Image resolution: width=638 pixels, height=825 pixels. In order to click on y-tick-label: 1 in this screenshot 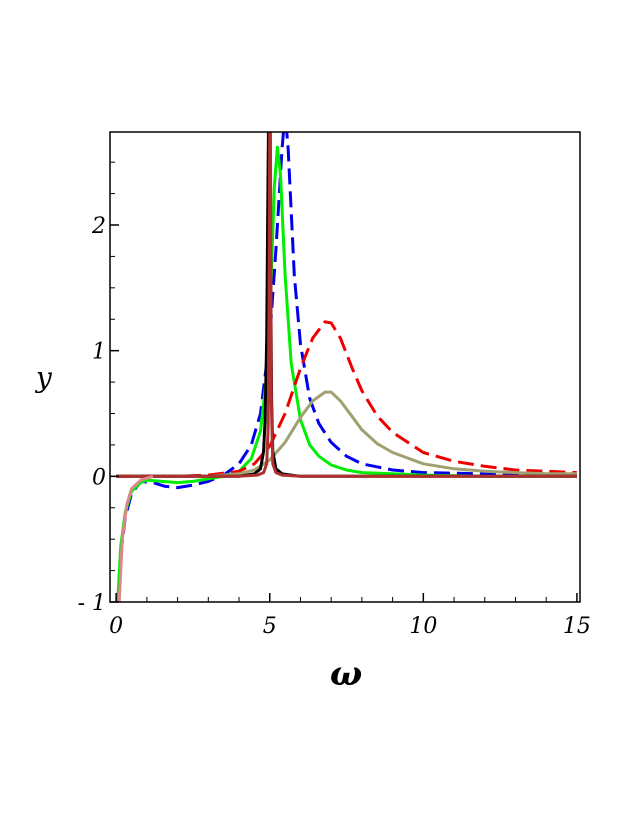, I will do `click(99, 352)`.